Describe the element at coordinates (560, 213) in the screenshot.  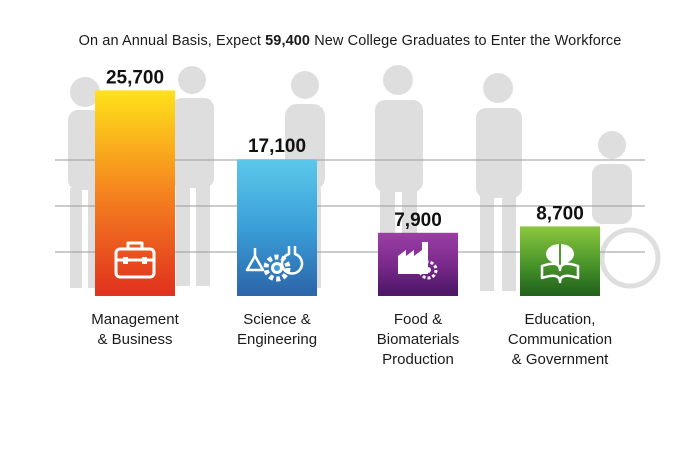
I see `value-label-4: 8,700` at that location.